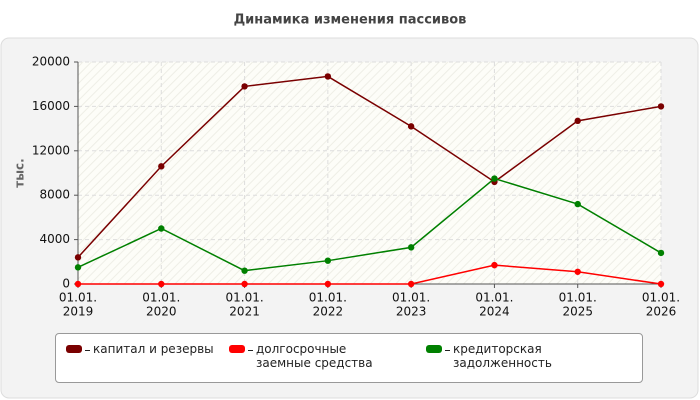 The height and width of the screenshot is (400, 700). Describe the element at coordinates (51, 106) in the screenshot. I see `y-tick-label: 16000` at that location.